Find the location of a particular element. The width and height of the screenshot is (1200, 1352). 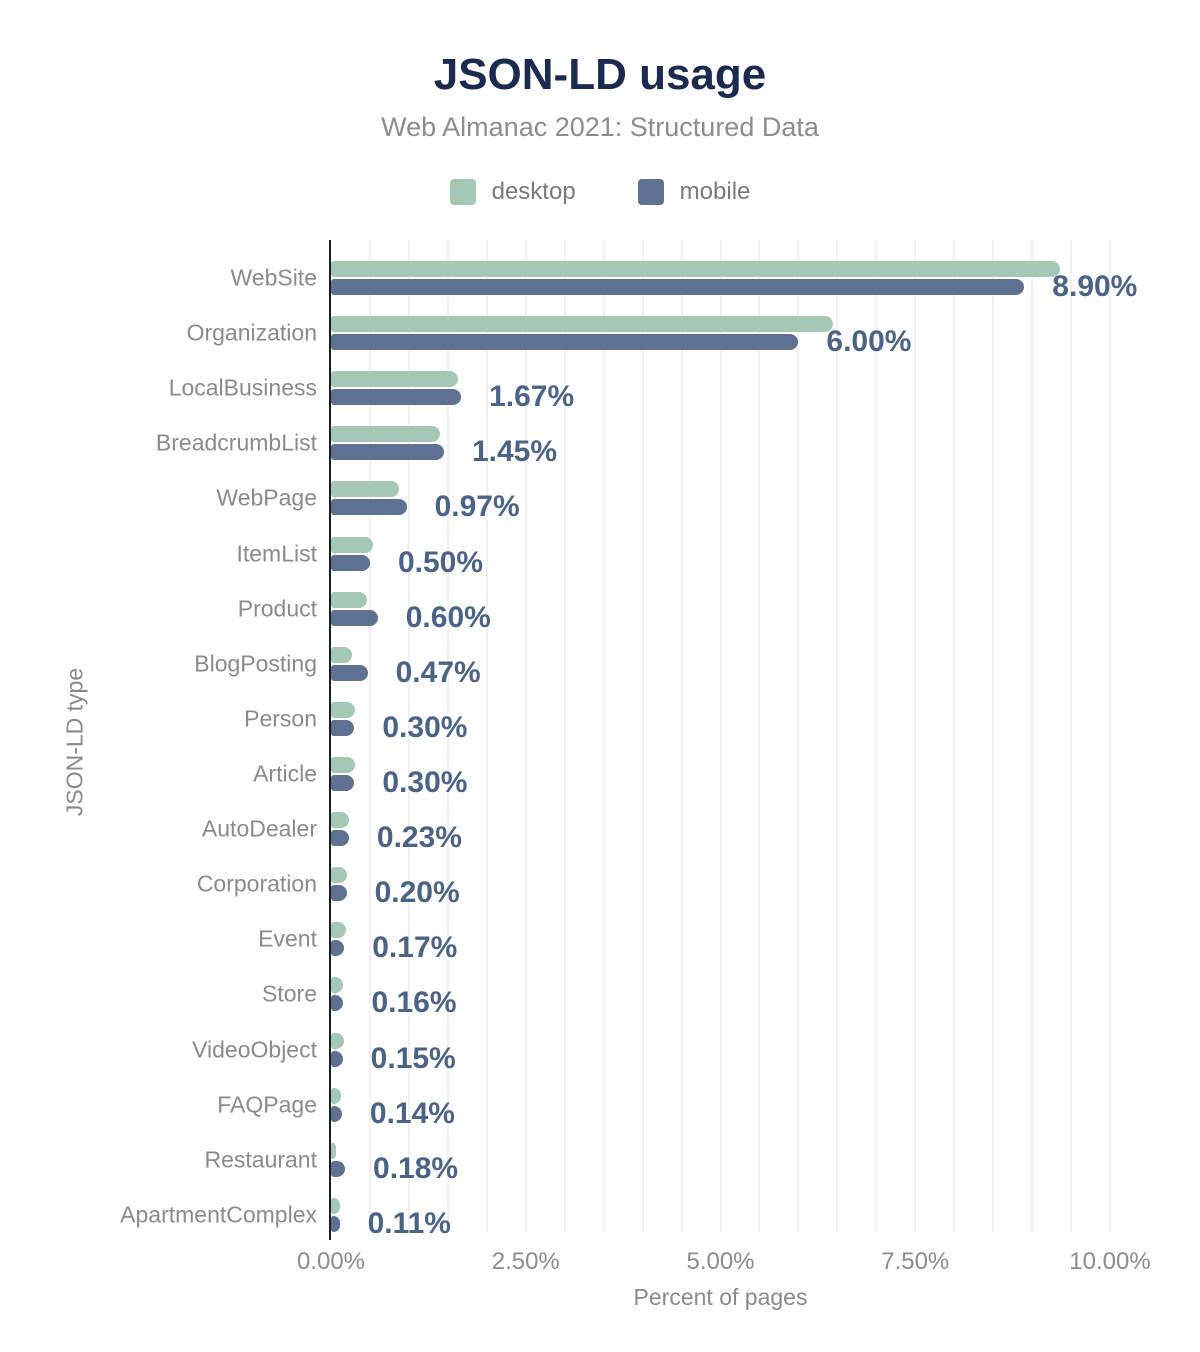

chart-row: LocalBusiness 1.67% is located at coordinates (659, 381).